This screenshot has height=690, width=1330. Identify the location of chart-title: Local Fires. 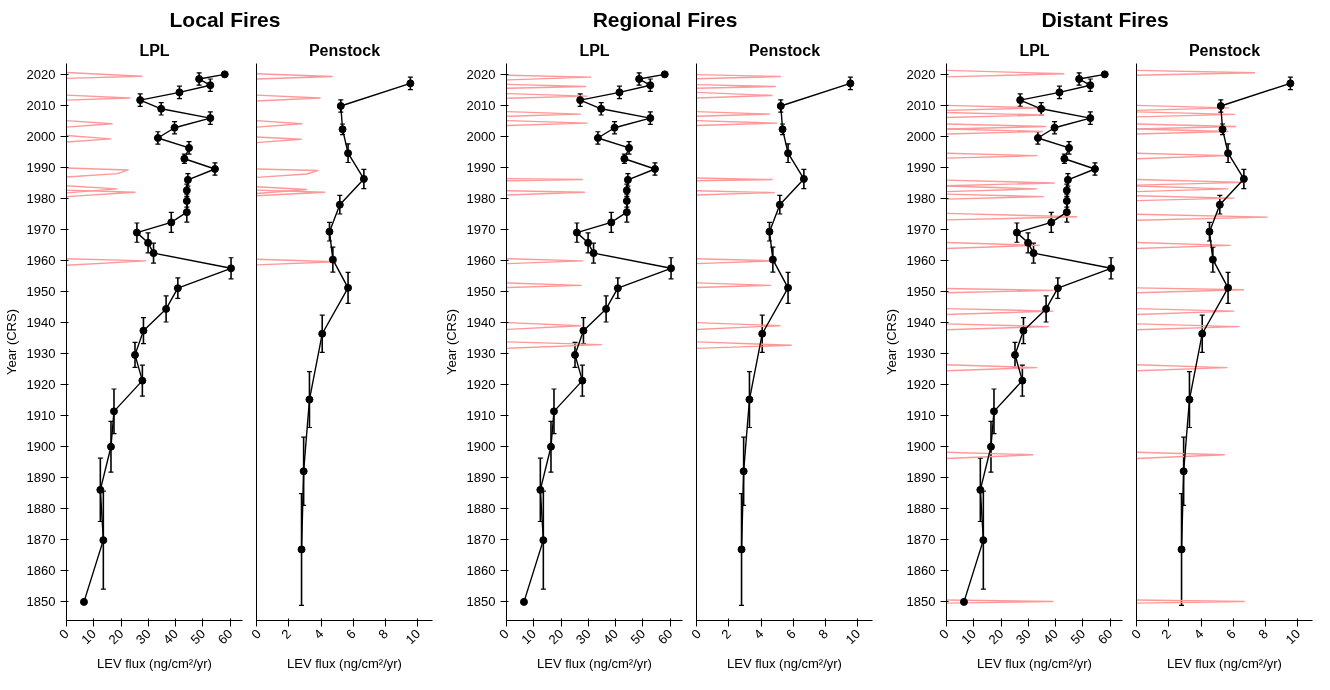
(225, 20).